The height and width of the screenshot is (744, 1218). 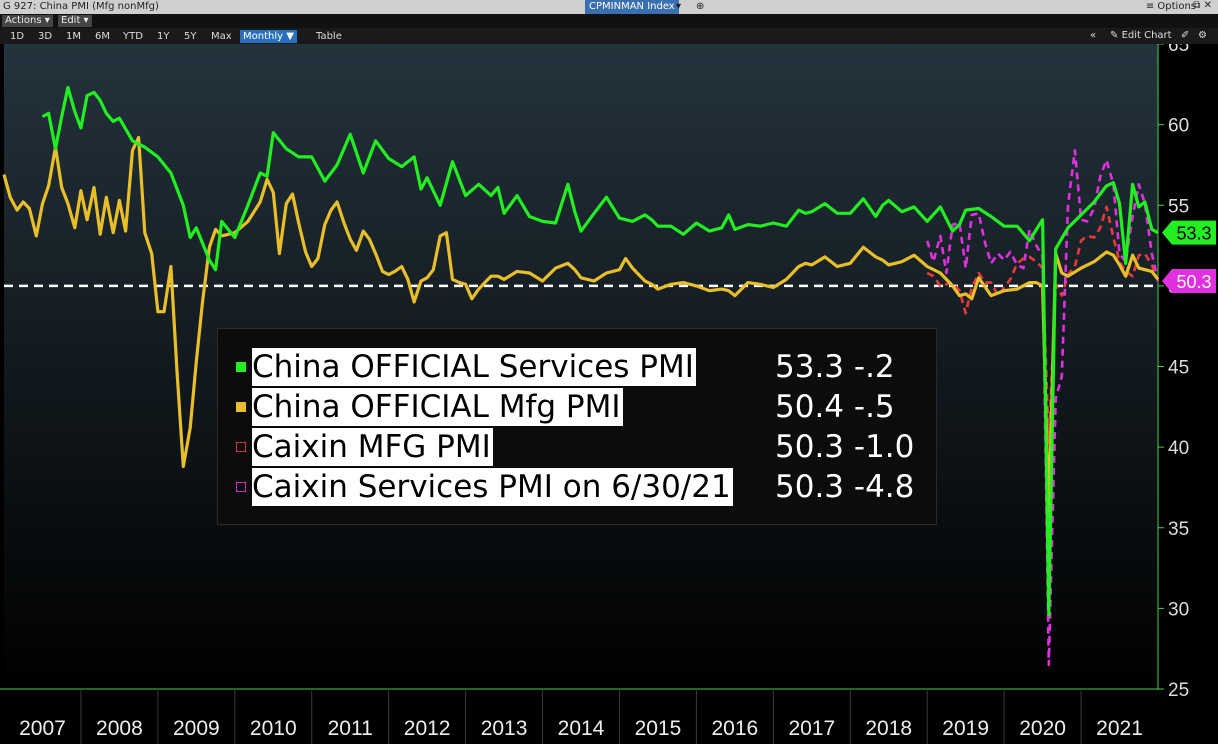 What do you see at coordinates (1178, 206) in the screenshot?
I see `y-tick-label: 55` at bounding box center [1178, 206].